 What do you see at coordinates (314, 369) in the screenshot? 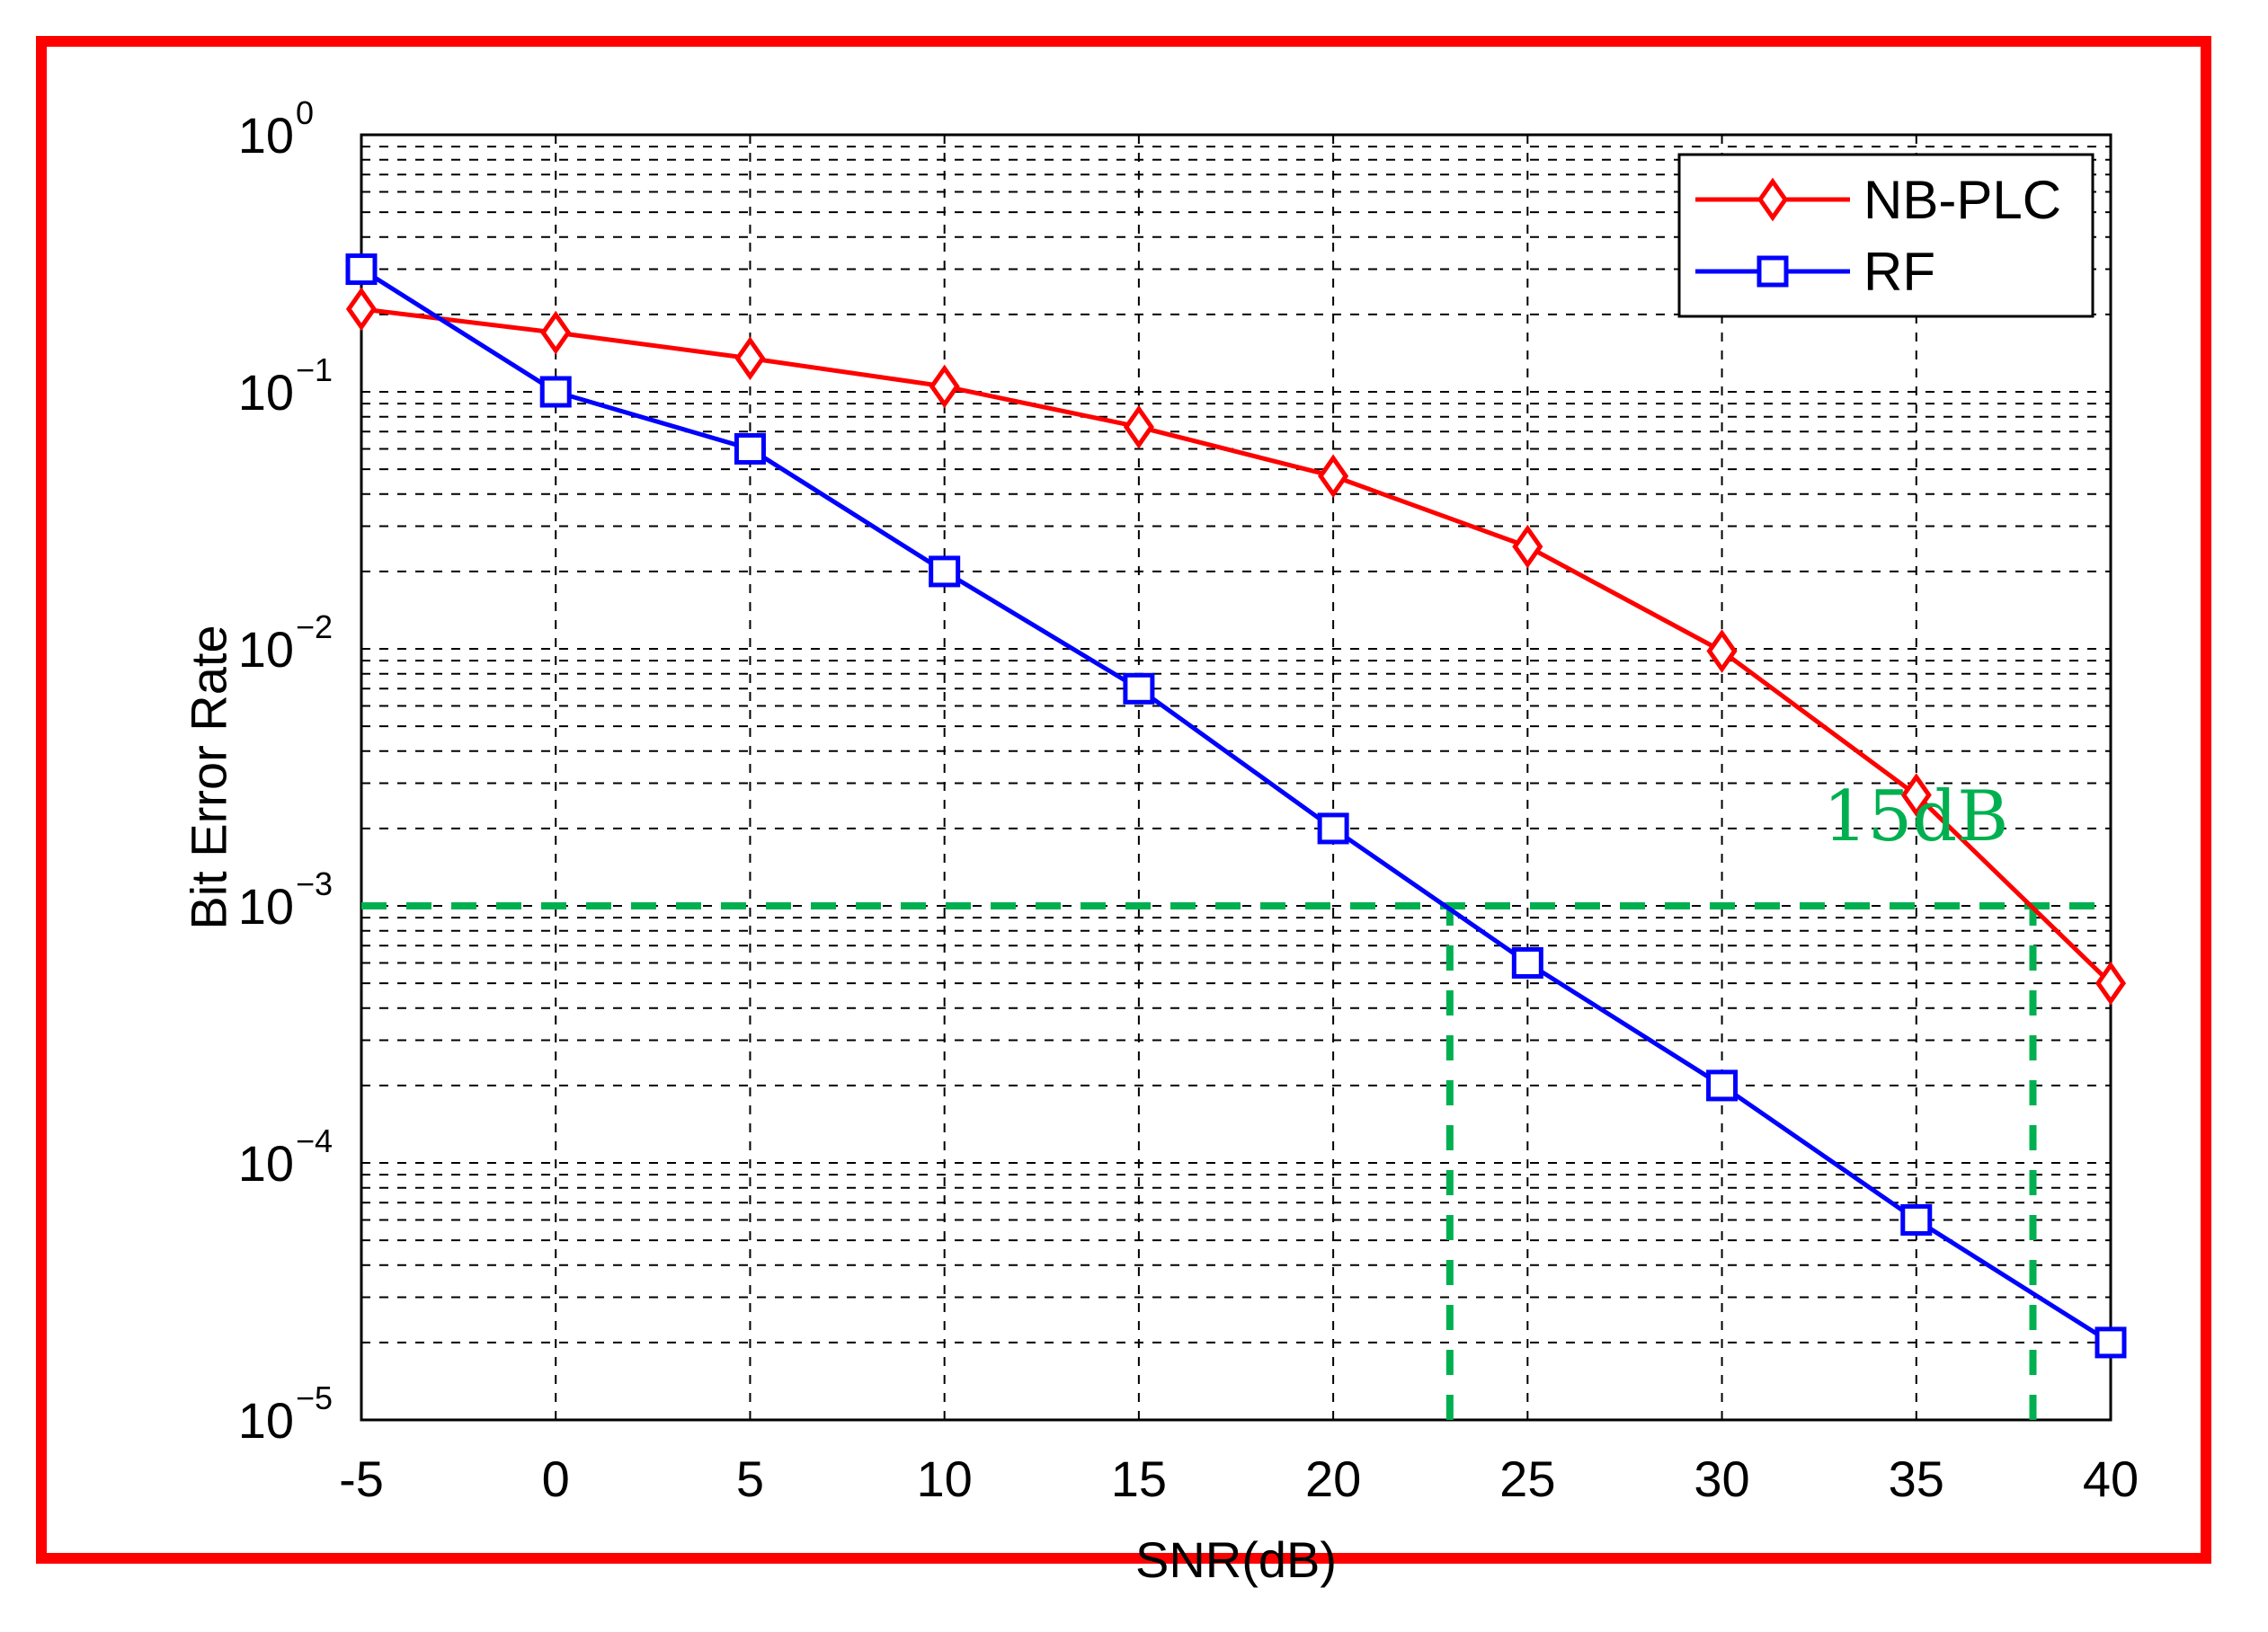
I see `y-tick-exponent: −1` at bounding box center [314, 369].